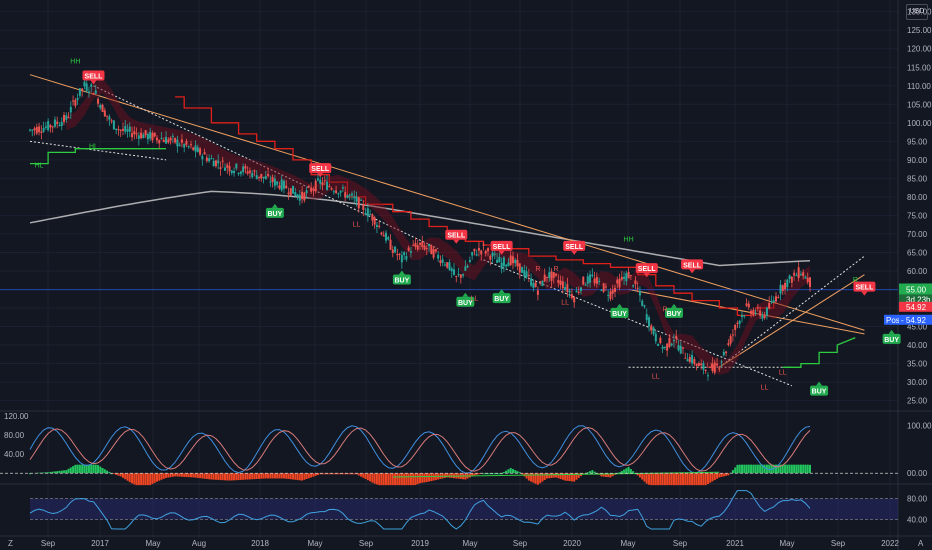 This screenshot has width=932, height=550. What do you see at coordinates (401, 281) in the screenshot?
I see `buy-label: BUY` at bounding box center [401, 281].